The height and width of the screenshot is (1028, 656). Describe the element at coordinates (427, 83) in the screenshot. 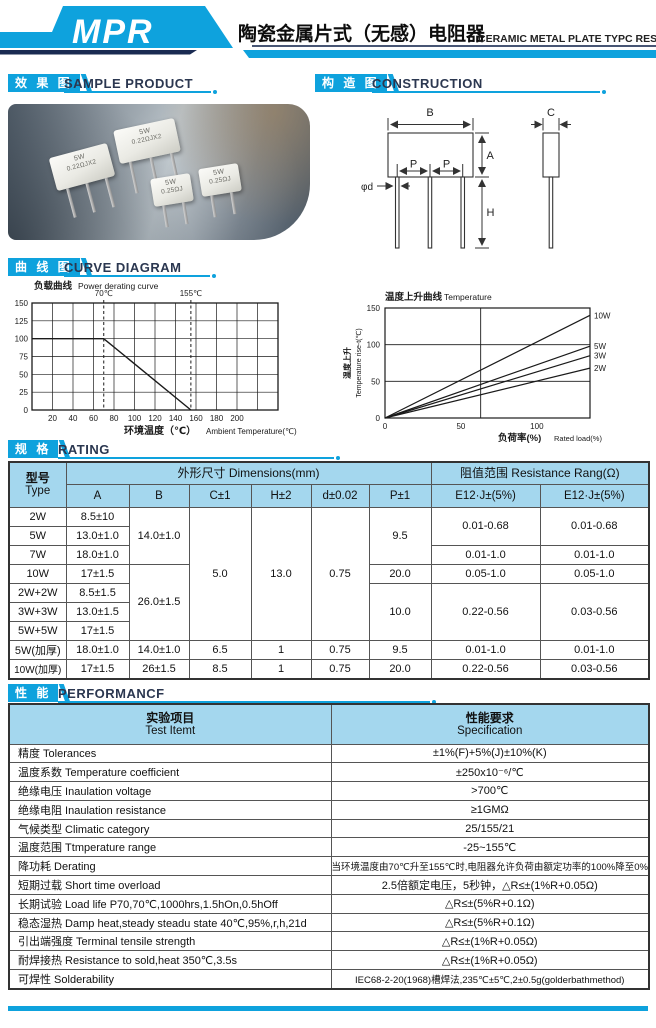

I see `section-label-en: CONSTRUCTION` at that location.